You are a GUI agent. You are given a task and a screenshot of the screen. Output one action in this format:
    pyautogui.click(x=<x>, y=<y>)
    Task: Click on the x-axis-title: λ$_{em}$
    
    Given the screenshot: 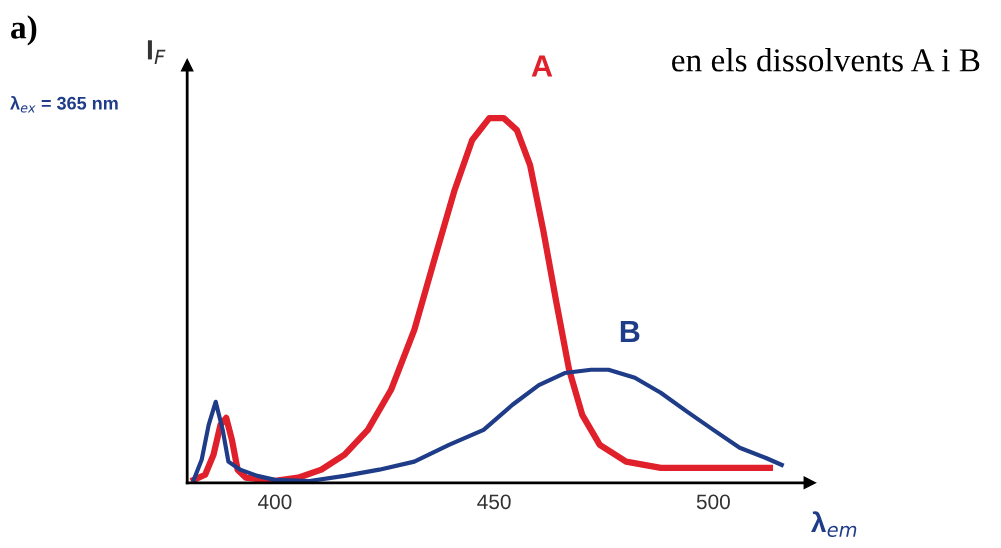 What is the action you would take?
    pyautogui.click(x=834, y=524)
    